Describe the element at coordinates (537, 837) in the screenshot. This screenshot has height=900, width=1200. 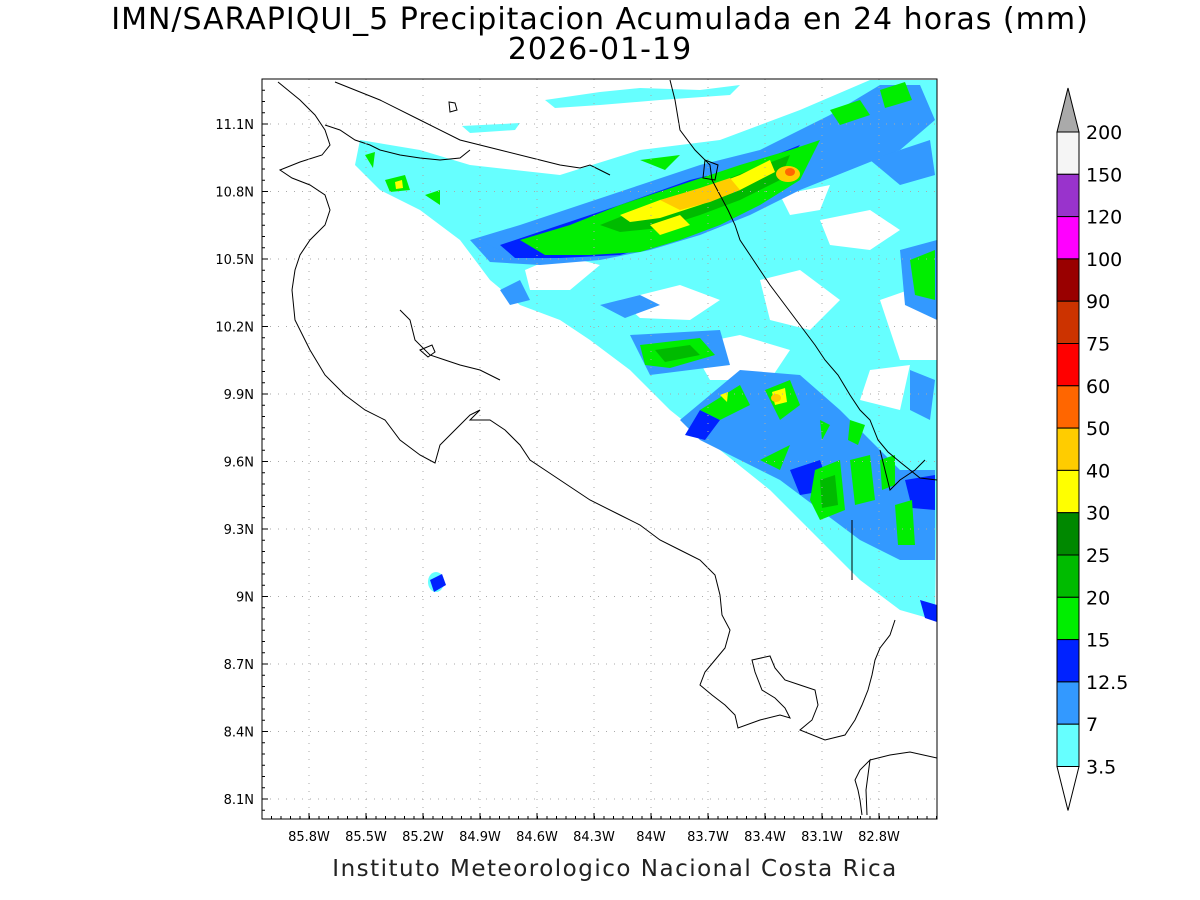
I see `lon-tick-label: 84.6W` at that location.